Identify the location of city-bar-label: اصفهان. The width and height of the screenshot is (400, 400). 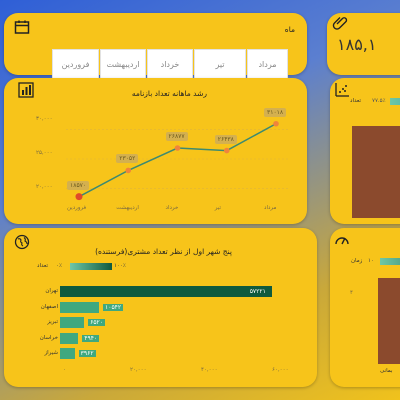
(49, 306).